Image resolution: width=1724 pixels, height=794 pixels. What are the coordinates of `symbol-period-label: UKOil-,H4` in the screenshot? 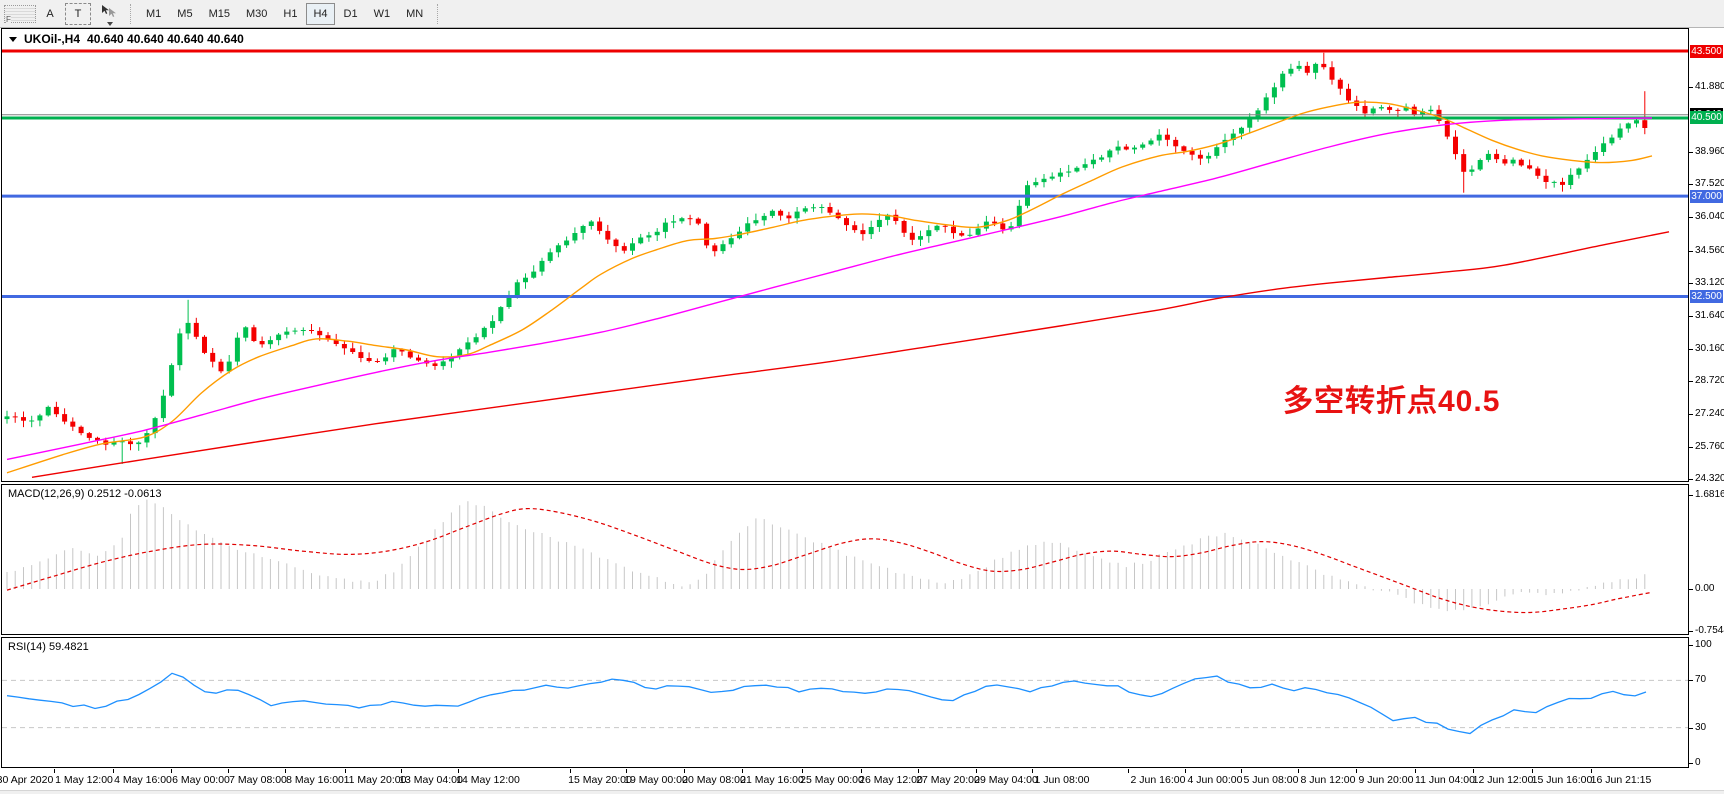 It's located at (52, 39).